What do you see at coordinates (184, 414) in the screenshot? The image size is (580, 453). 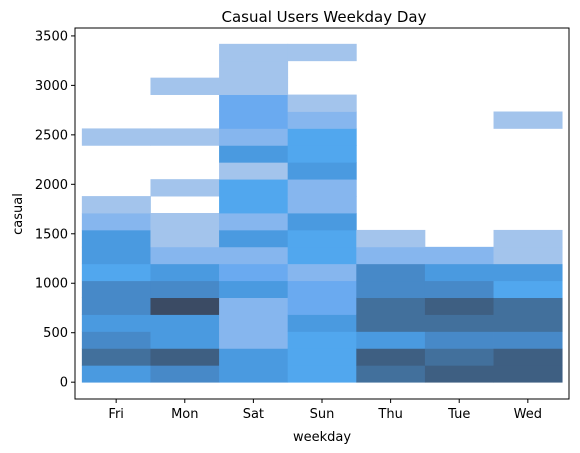 I see `x-tick-label-mon: Mon` at bounding box center [184, 414].